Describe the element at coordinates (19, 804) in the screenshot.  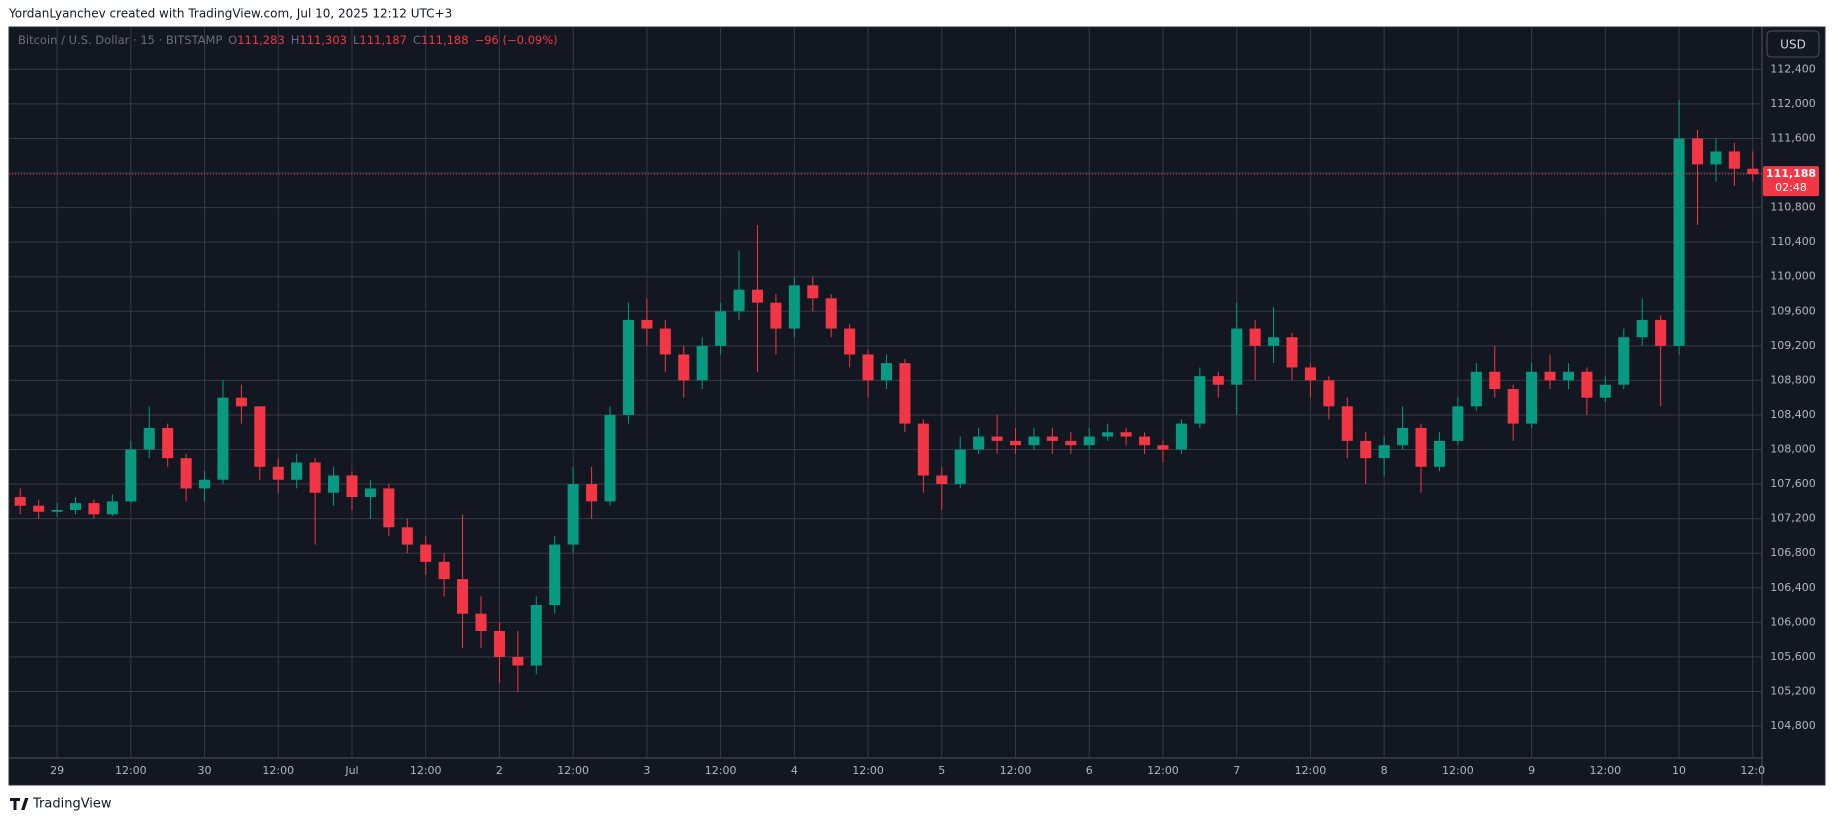
I see `logo-icon` at that location.